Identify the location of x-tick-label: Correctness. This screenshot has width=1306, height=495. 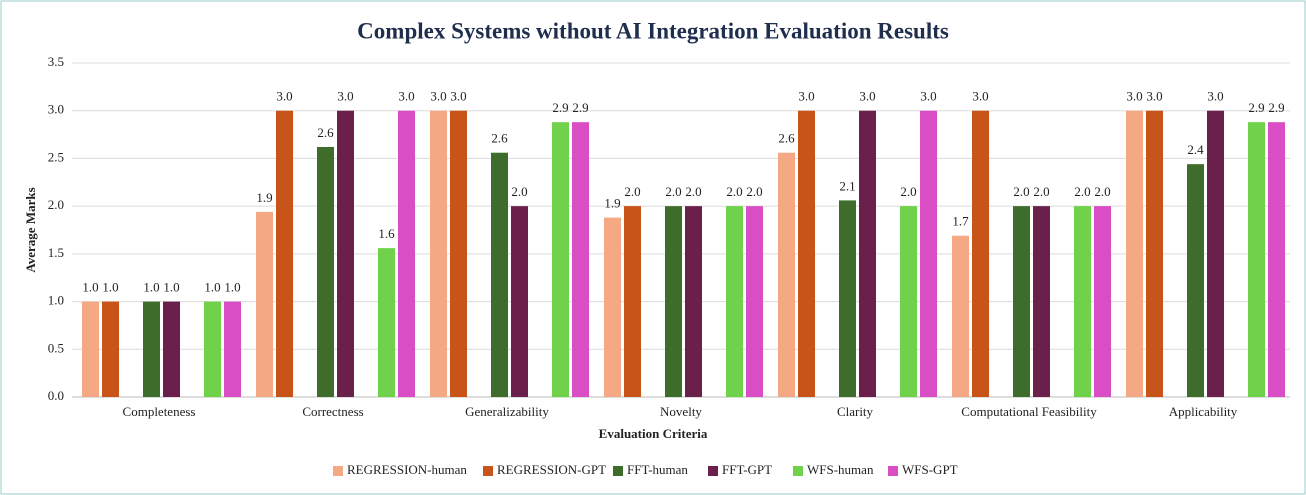
(332, 411).